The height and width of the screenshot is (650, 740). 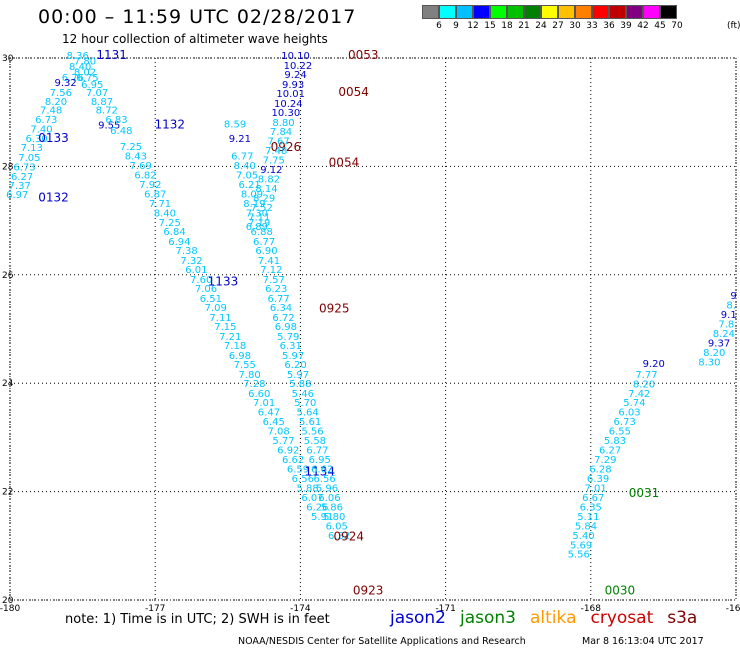 I want to click on wave-height-label: 6.76, so click(x=73, y=78).